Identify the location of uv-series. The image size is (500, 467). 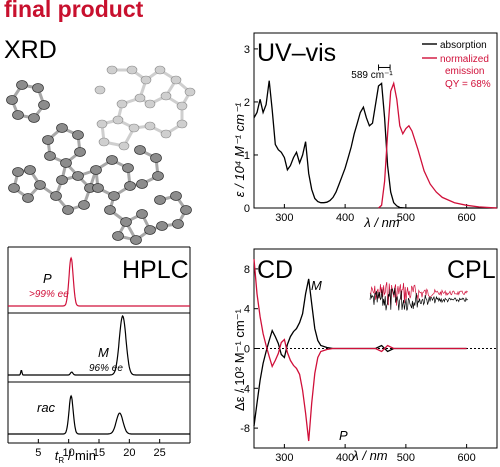
(375, 144).